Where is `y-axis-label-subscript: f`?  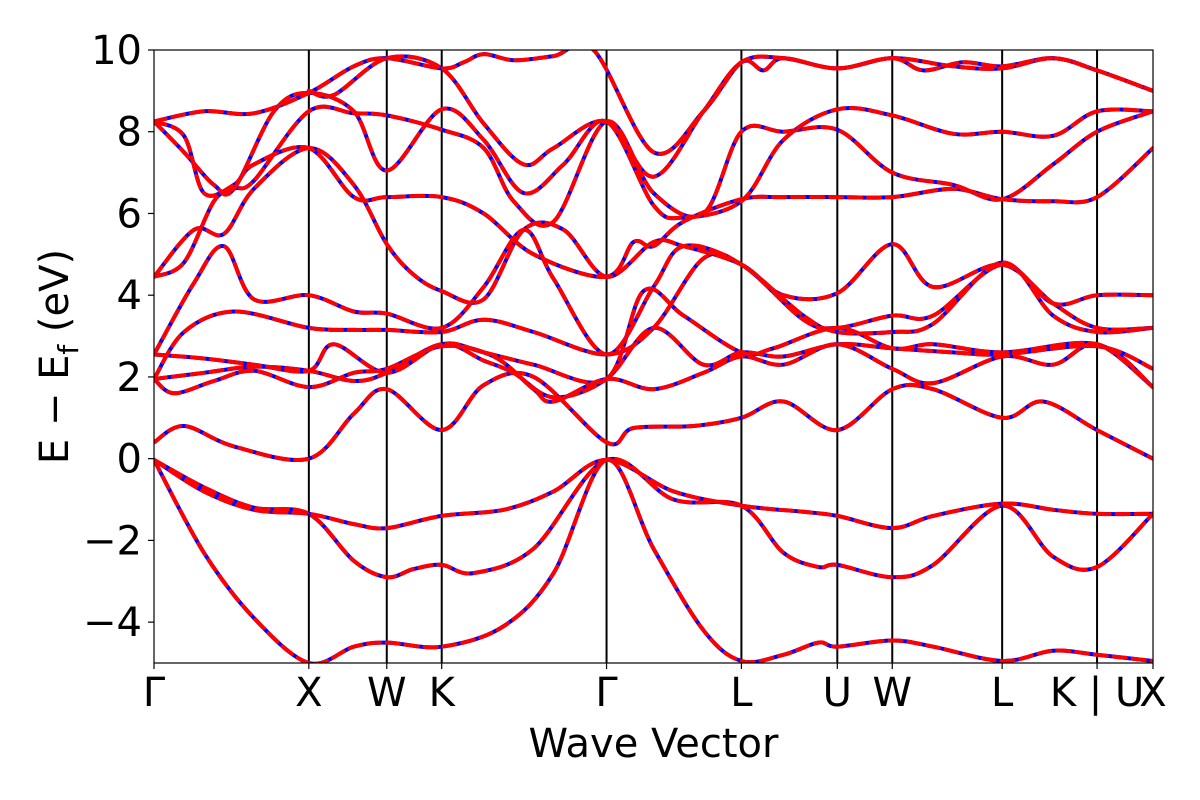 y-axis-label-subscript: f is located at coordinates (68, 349).